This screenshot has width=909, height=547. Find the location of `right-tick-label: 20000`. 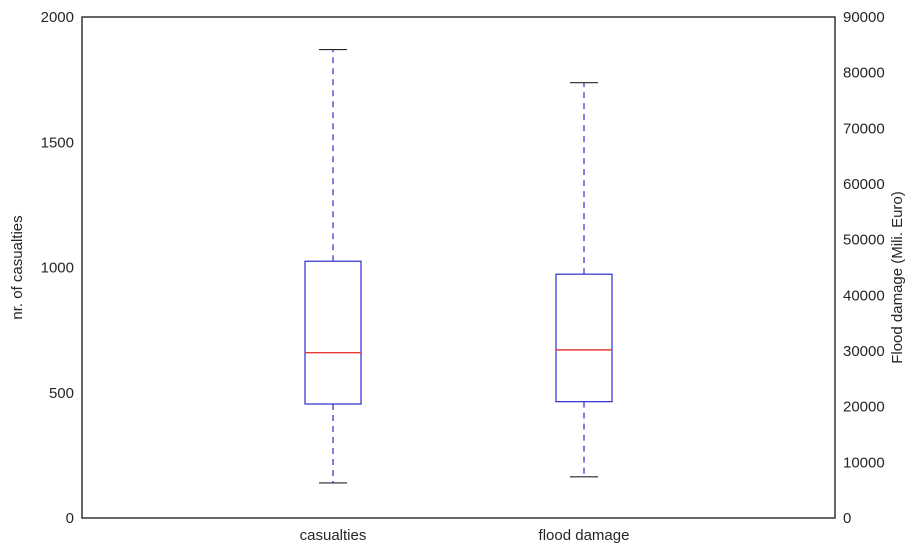

right-tick-label: 20000 is located at coordinates (864, 407).